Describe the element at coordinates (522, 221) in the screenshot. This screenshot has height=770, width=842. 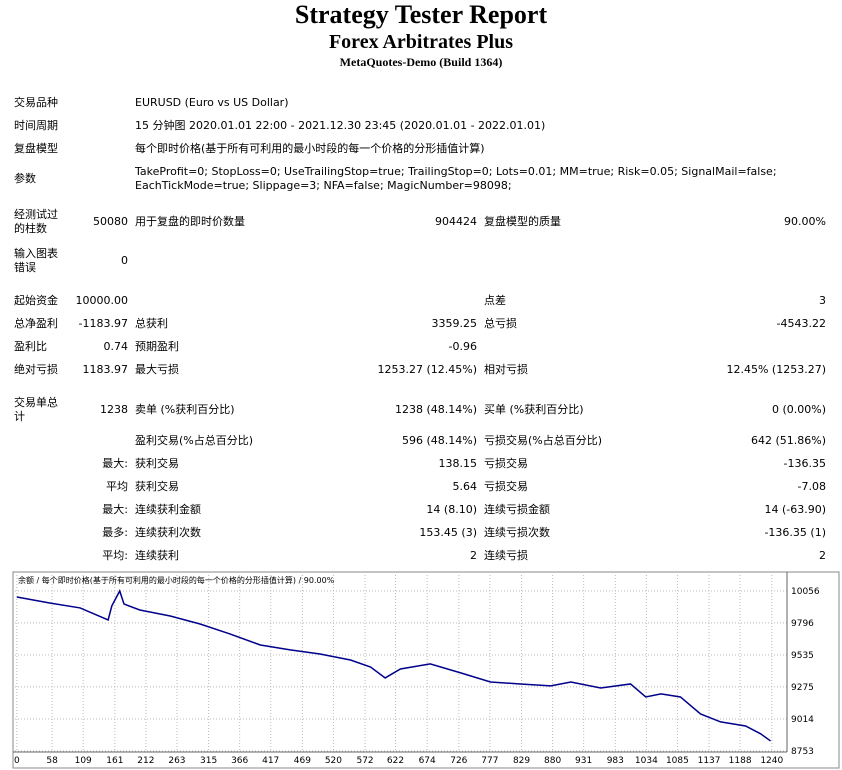
I see `stat-label: 复盘模型的质量` at that location.